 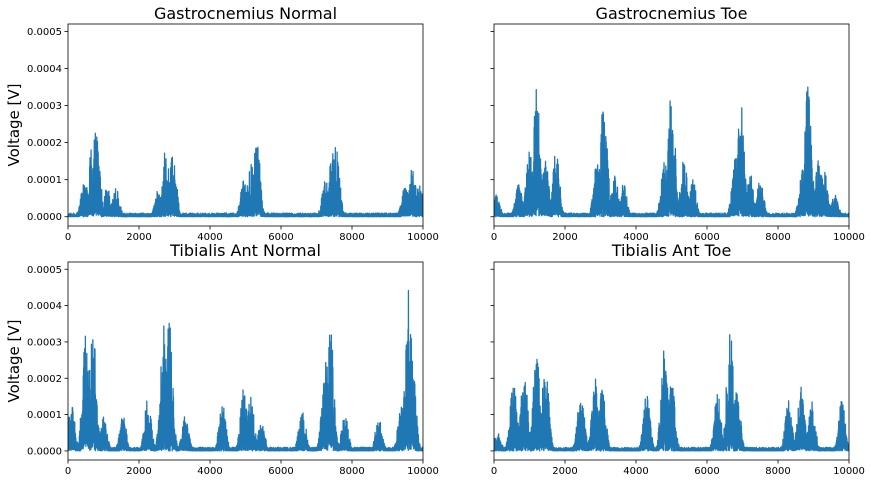 I want to click on panel-title: Gastrocnemius Normal, so click(x=245, y=13).